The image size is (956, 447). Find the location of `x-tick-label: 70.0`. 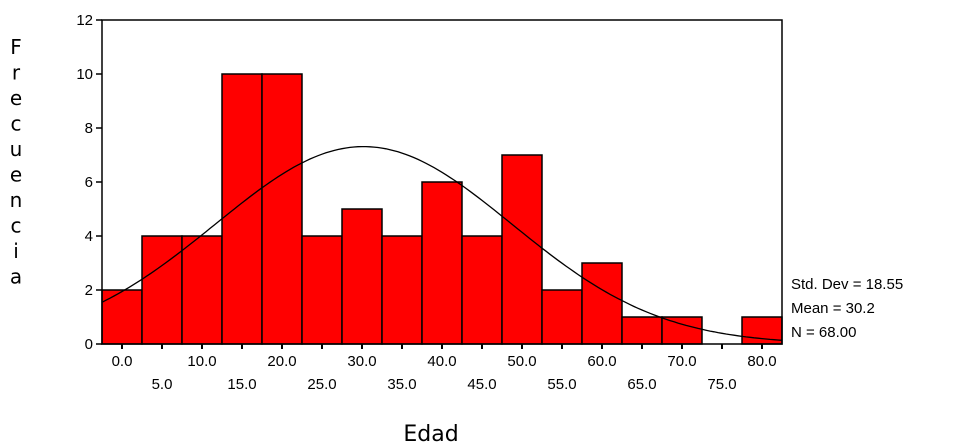

x-tick-label: 70.0 is located at coordinates (681, 361).